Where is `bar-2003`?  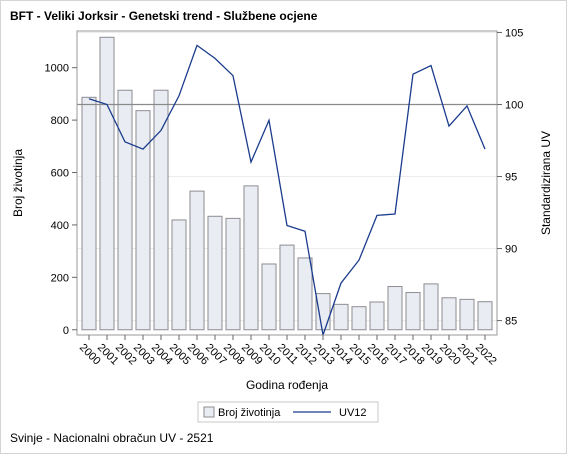 bar-2003 is located at coordinates (143, 220).